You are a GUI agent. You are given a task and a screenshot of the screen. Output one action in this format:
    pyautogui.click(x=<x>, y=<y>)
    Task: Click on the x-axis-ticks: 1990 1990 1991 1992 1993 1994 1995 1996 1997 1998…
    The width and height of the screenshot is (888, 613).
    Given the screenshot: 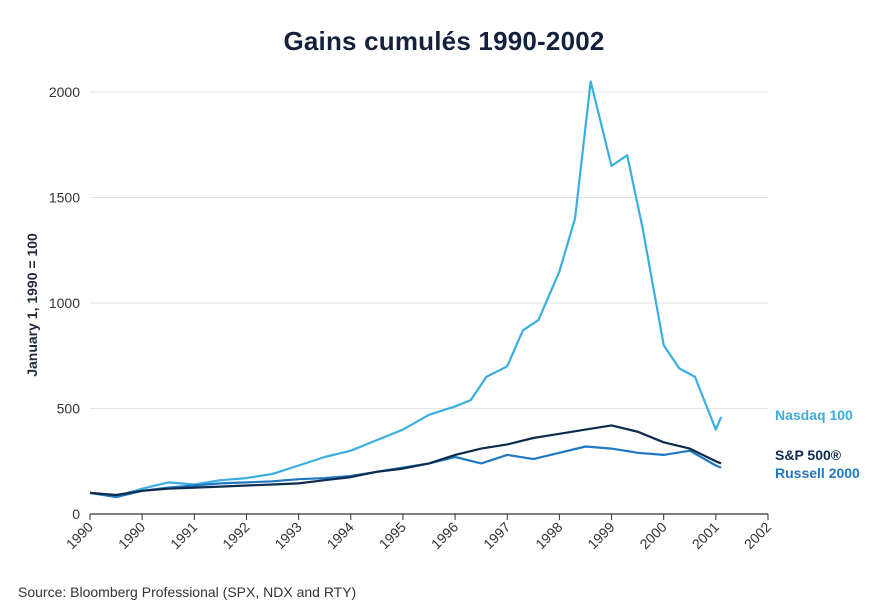 What is the action you would take?
    pyautogui.click(x=418, y=533)
    